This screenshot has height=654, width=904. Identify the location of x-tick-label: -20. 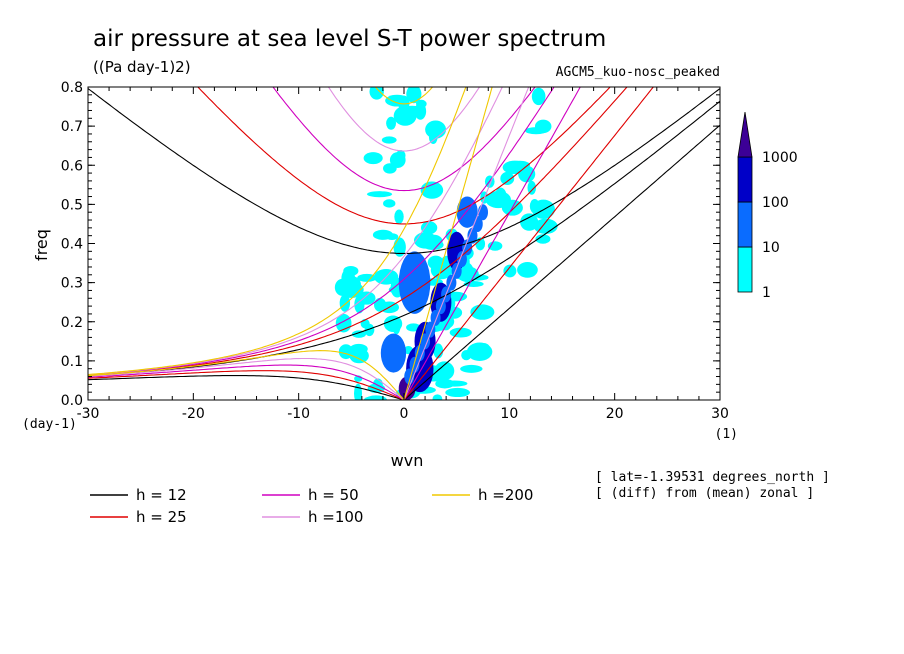
(193, 414).